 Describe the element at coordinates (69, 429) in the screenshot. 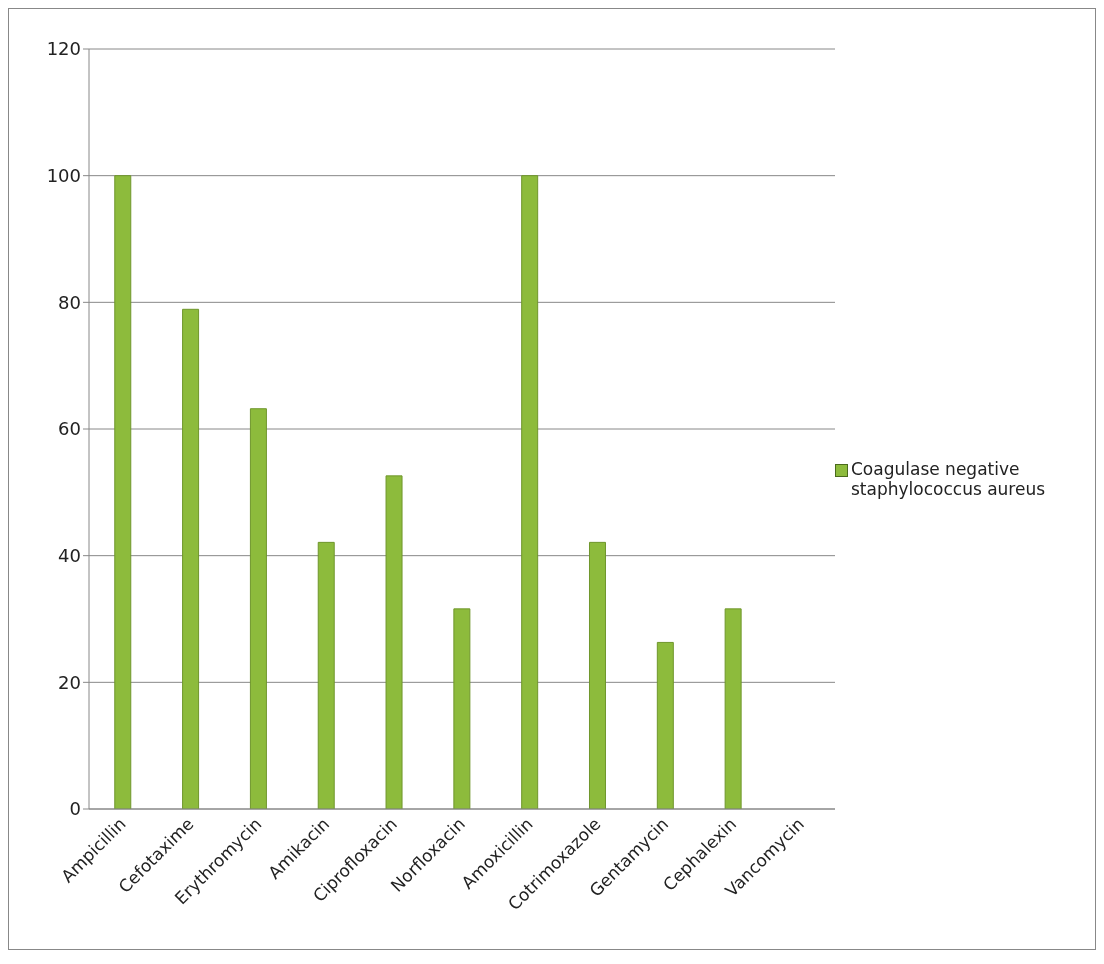

I see `y-tick-label: 60` at that location.